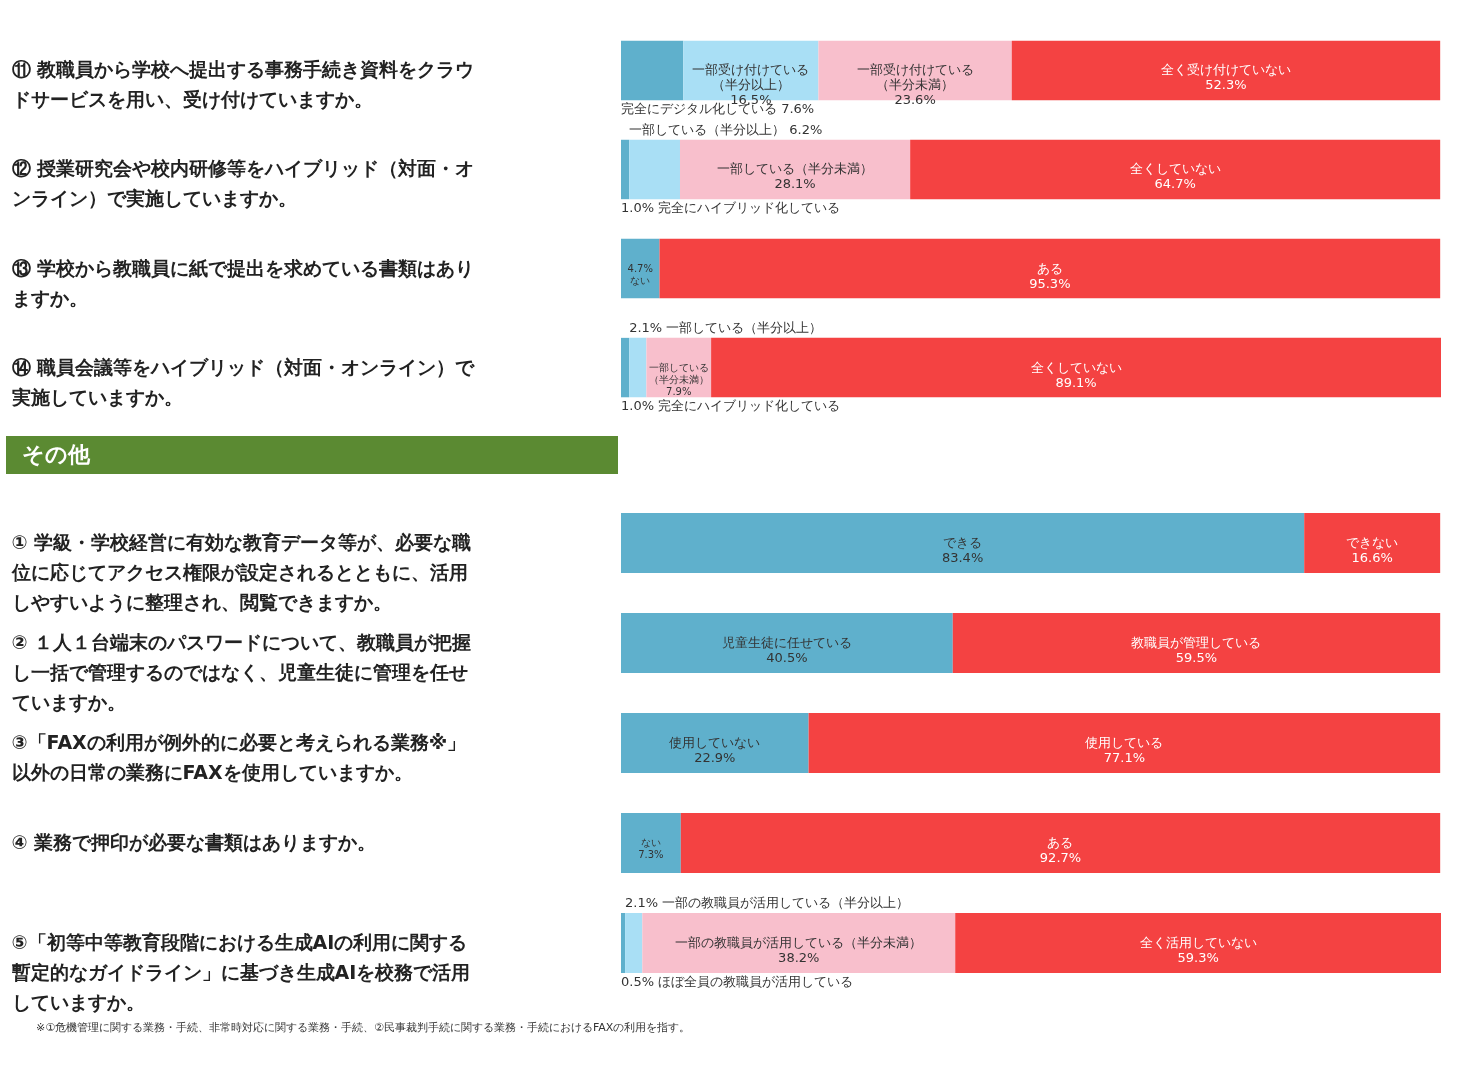 This screenshot has height=1073, width=1480. What do you see at coordinates (243, 183) in the screenshot?
I see `y-tick-label: ⑫ 授業研究会や校内研修等をハイブリッド（対面・オンライン）で実施していますか。` at bounding box center [243, 183].